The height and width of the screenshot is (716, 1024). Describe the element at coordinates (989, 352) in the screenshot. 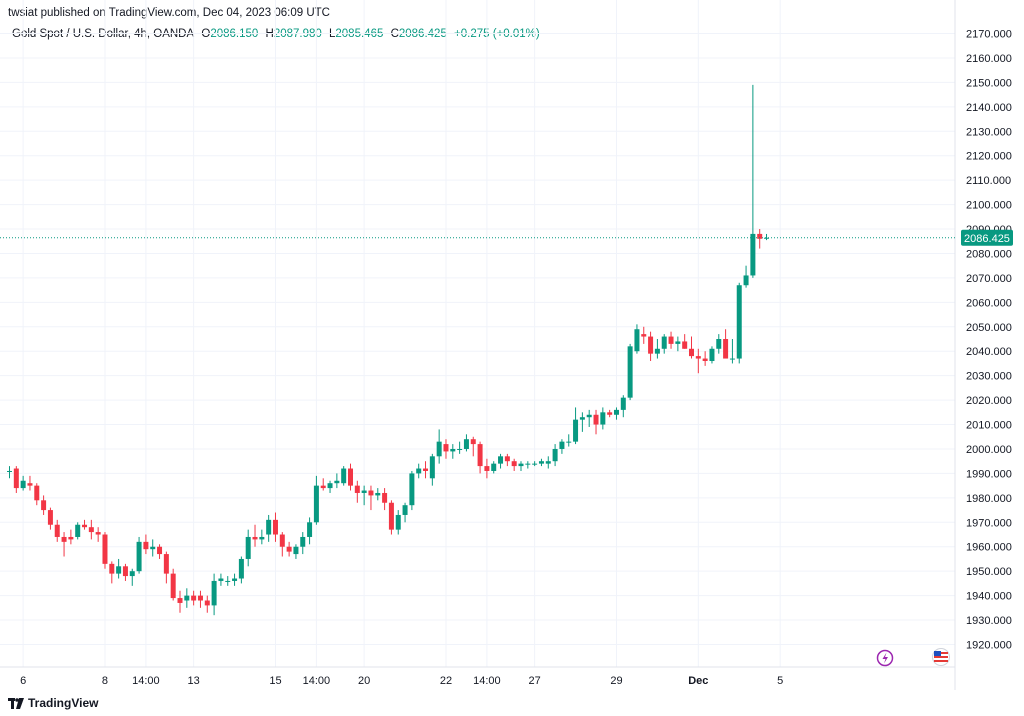

I see `price-tick-label: 2040.000` at that location.